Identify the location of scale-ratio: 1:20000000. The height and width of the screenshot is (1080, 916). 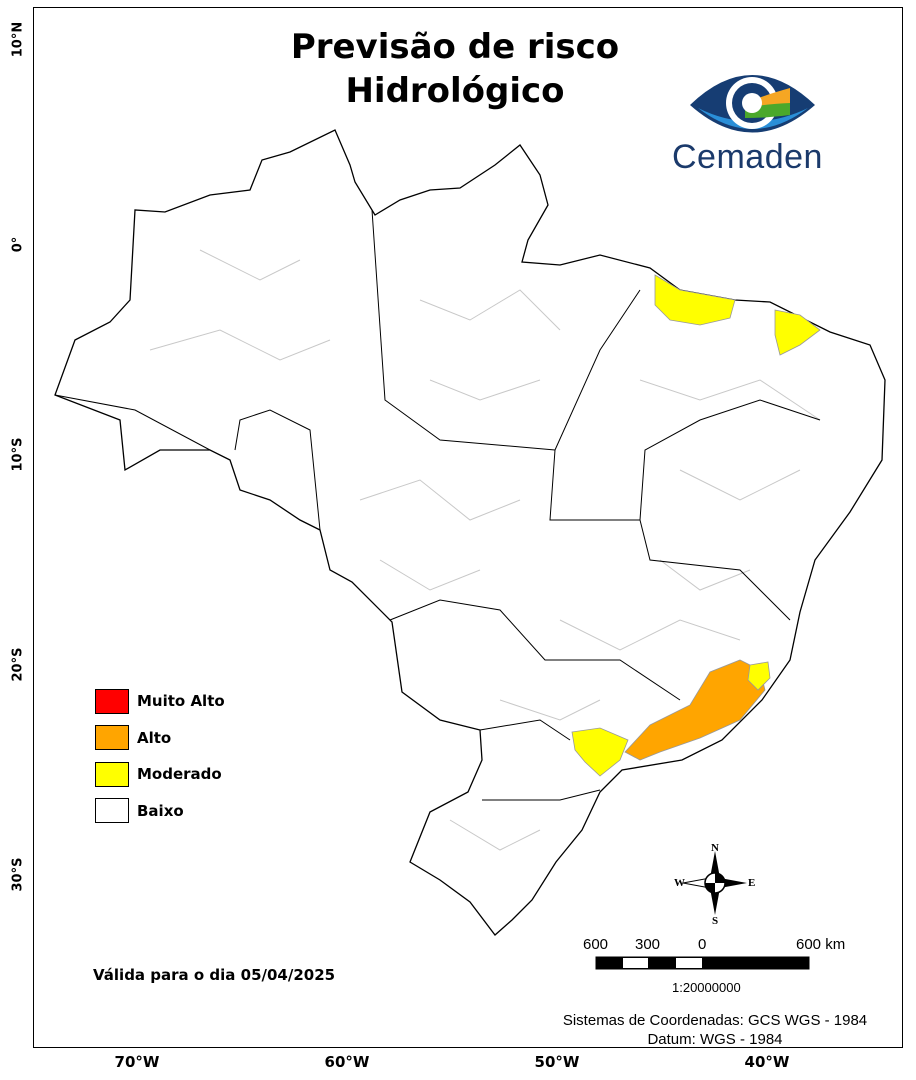
(706, 987).